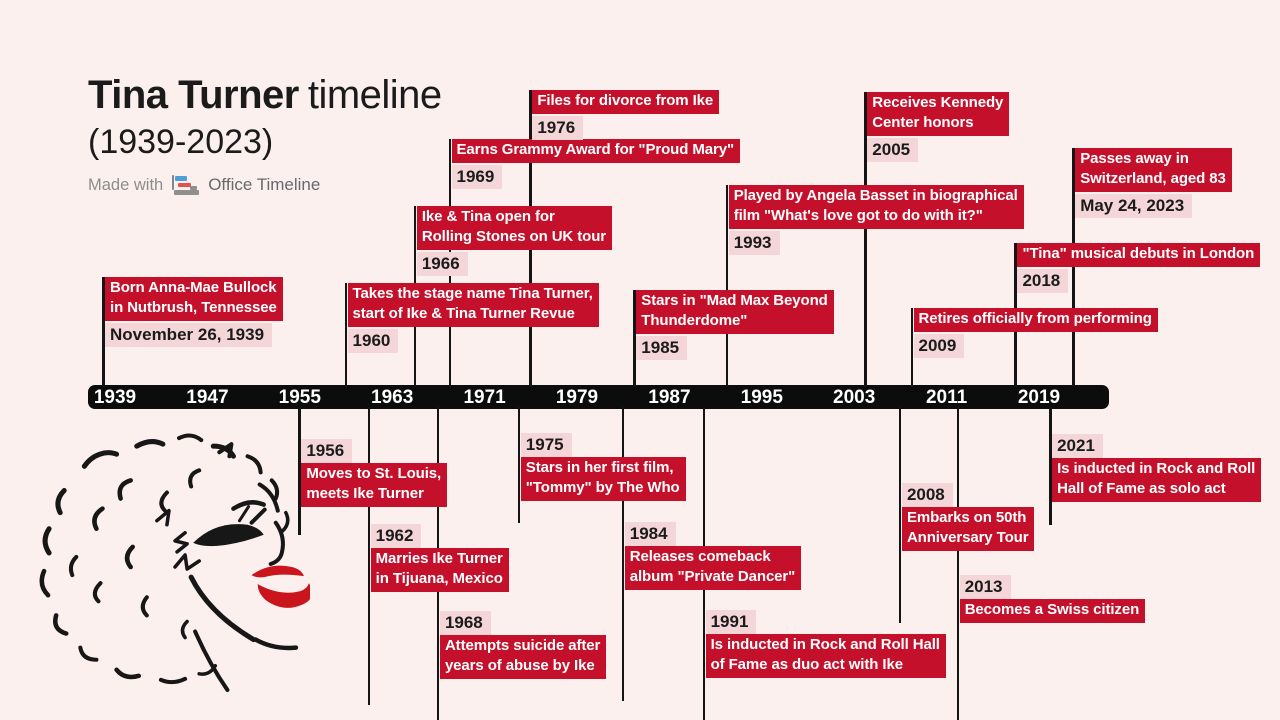 This screenshot has width=1280, height=720. I want to click on event-title: Receives Kennedy Center honors, so click(938, 114).